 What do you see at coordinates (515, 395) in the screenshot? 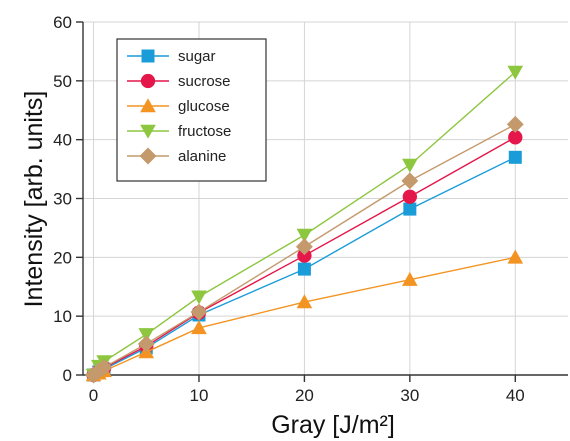
I see `x-tick-label: 40` at bounding box center [515, 395].